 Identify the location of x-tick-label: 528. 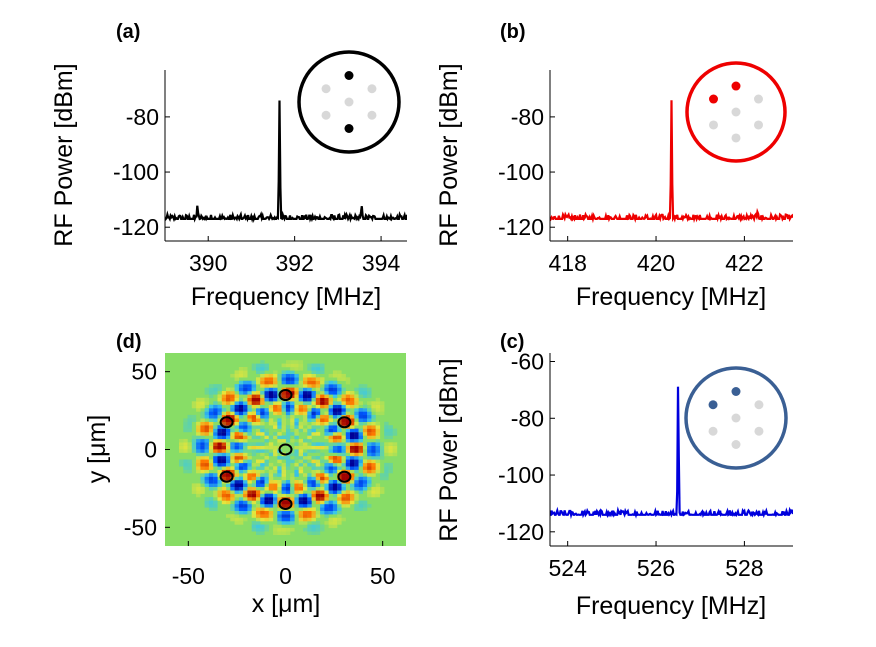
(744, 568).